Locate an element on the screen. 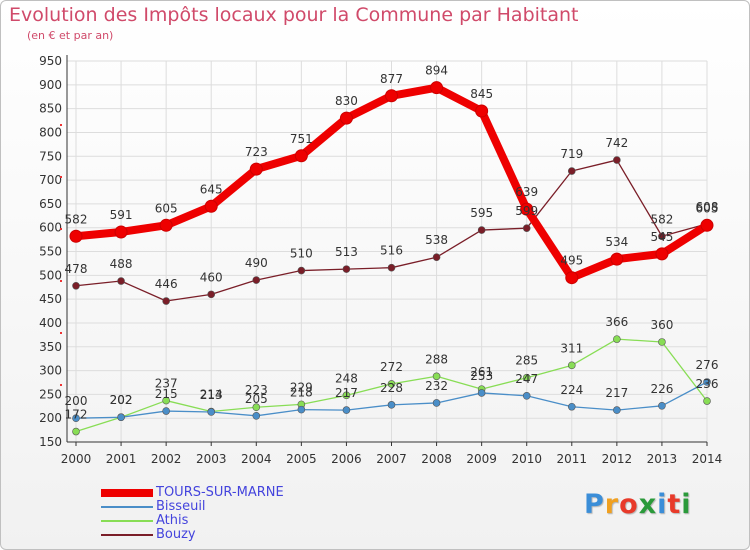 The image size is (750, 550). data-label: 214 is located at coordinates (211, 395).